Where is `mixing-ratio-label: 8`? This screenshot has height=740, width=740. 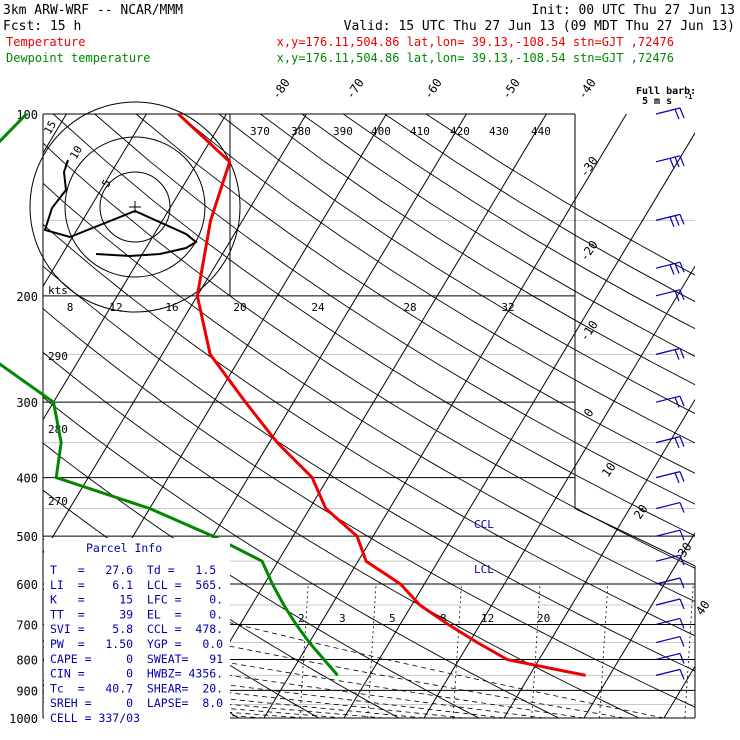
mixing-ratio-label: 8 is located at coordinates (443, 618).